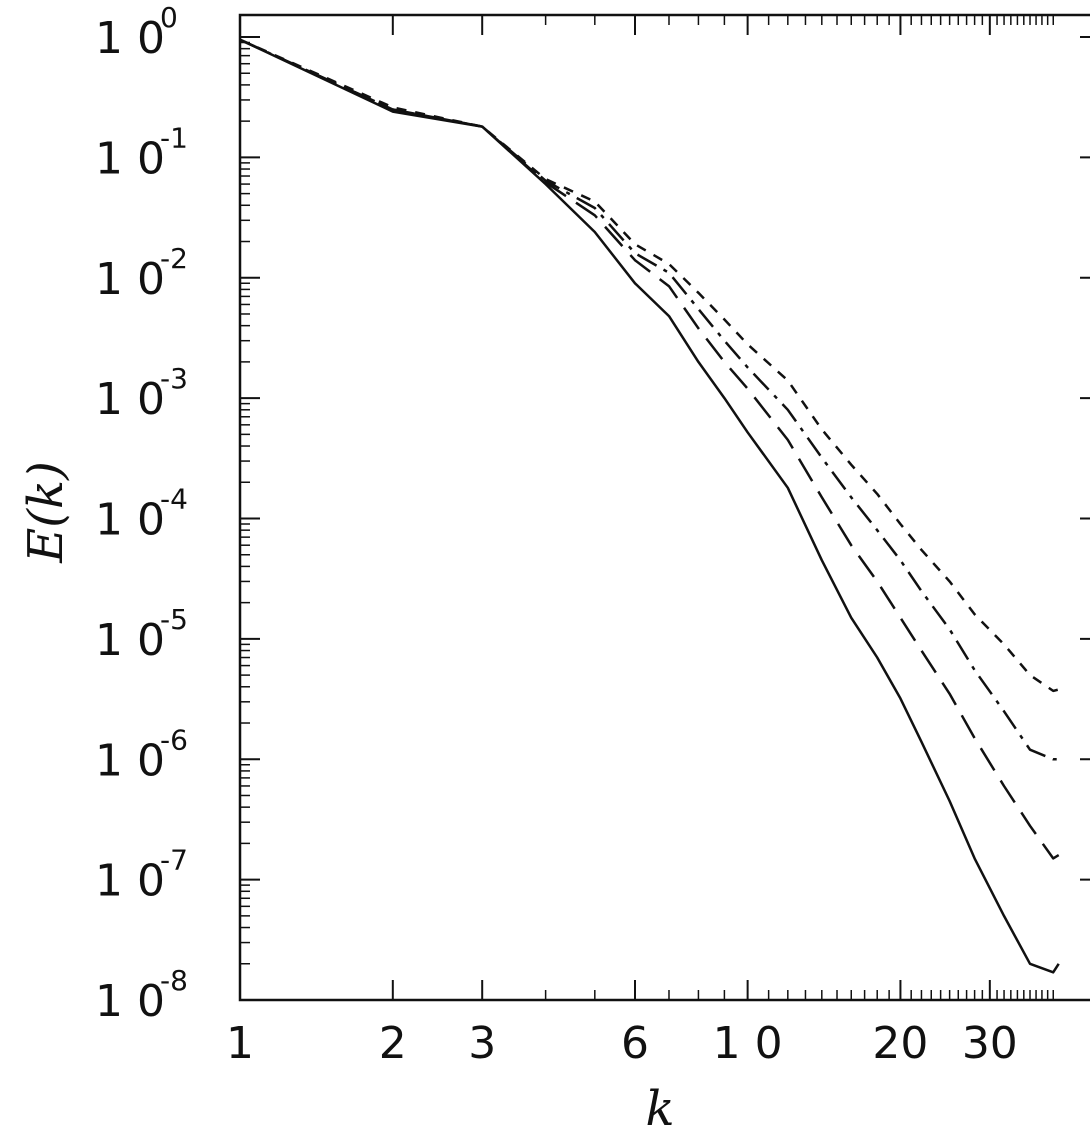 The width and height of the screenshot is (1090, 1144). I want to click on y-tick-exponent: -5, so click(174, 619).